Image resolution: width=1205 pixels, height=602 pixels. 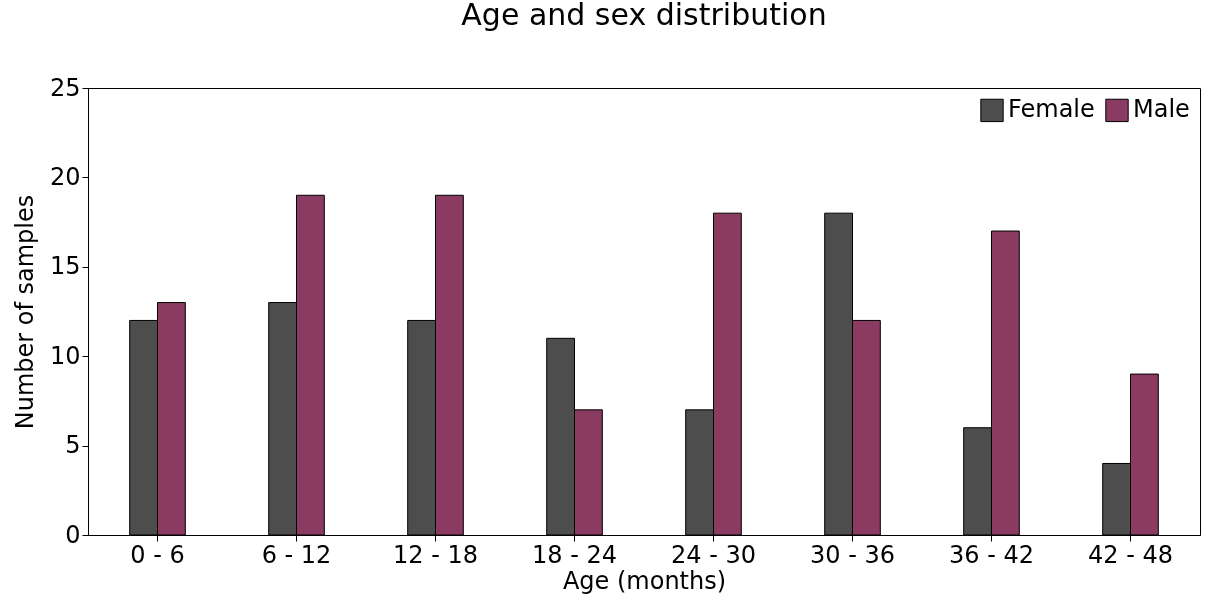 What do you see at coordinates (157, 554) in the screenshot?
I see `x-tick-label: 0 - 6` at bounding box center [157, 554].